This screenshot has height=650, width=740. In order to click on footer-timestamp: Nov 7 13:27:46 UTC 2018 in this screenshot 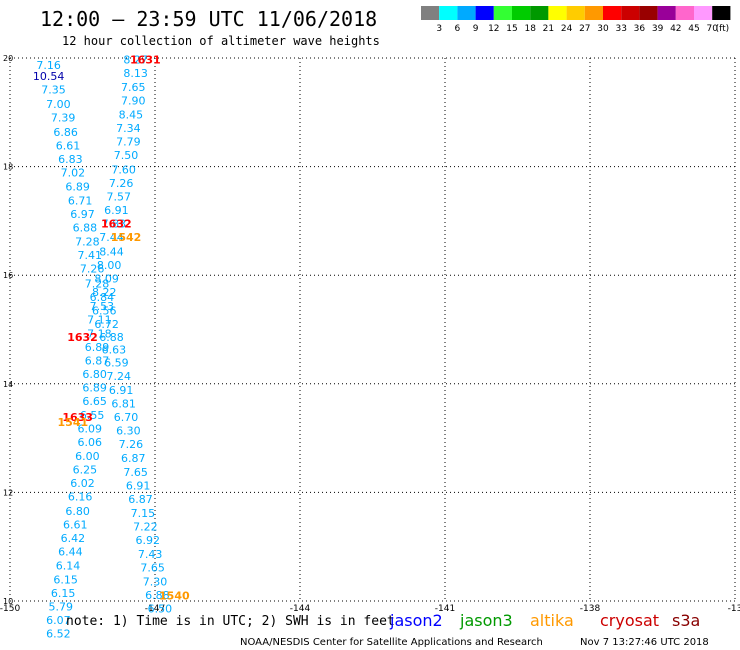, I will do `click(644, 642)`.